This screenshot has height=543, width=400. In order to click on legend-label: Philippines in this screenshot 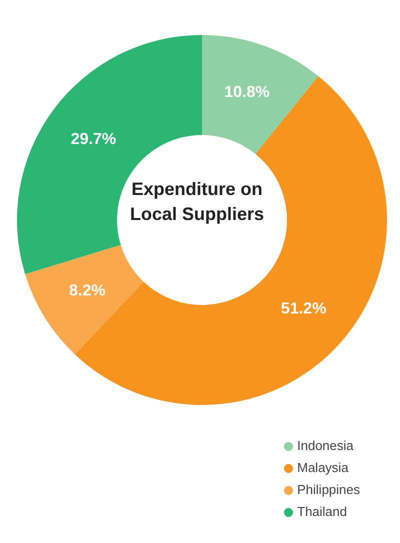, I will do `click(328, 489)`.